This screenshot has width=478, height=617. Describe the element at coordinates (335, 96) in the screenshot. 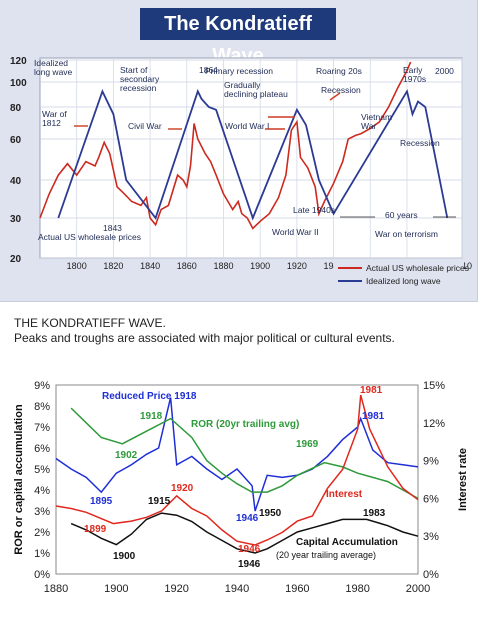

I see `annotation-arrow` at that location.